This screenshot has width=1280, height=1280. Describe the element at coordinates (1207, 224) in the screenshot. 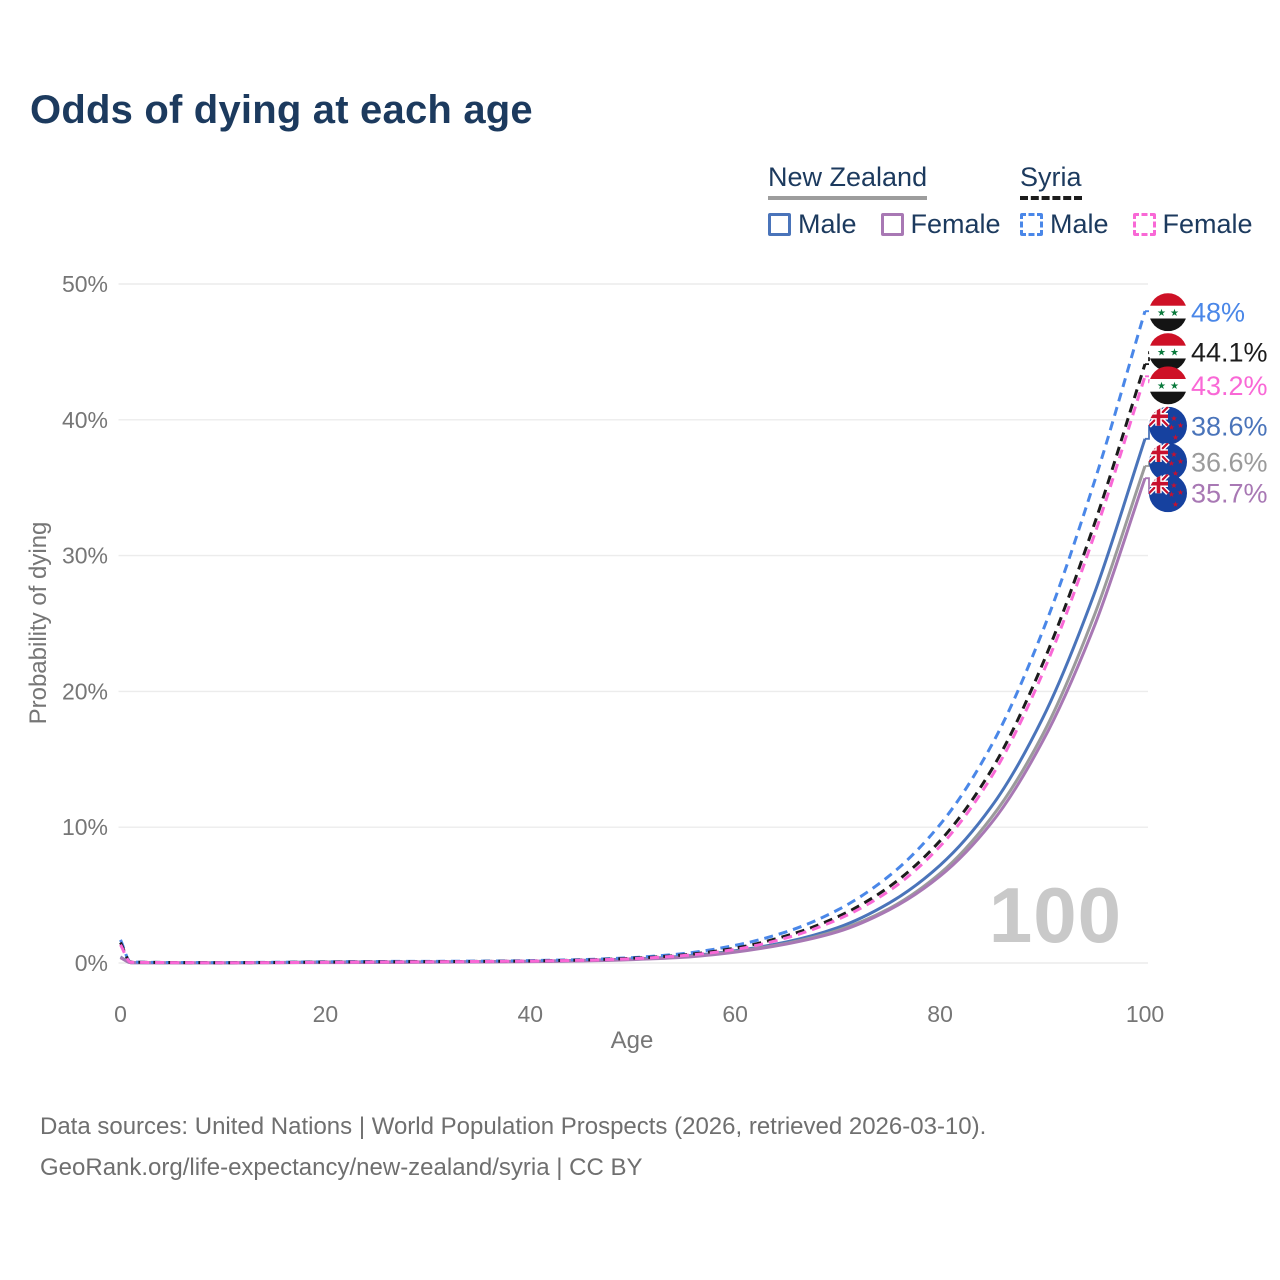

I see `syria-female-label: Female` at that location.